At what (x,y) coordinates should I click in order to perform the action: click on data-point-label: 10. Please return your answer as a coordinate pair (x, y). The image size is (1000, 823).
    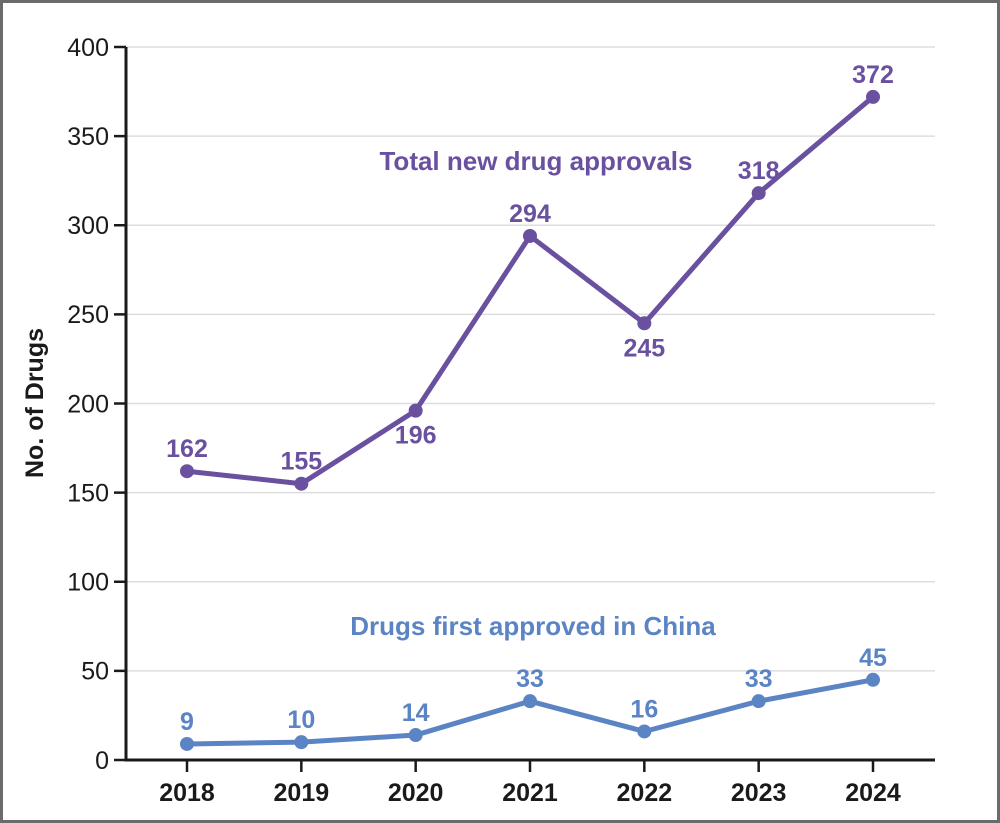
    Looking at the image, I should click on (301, 720).